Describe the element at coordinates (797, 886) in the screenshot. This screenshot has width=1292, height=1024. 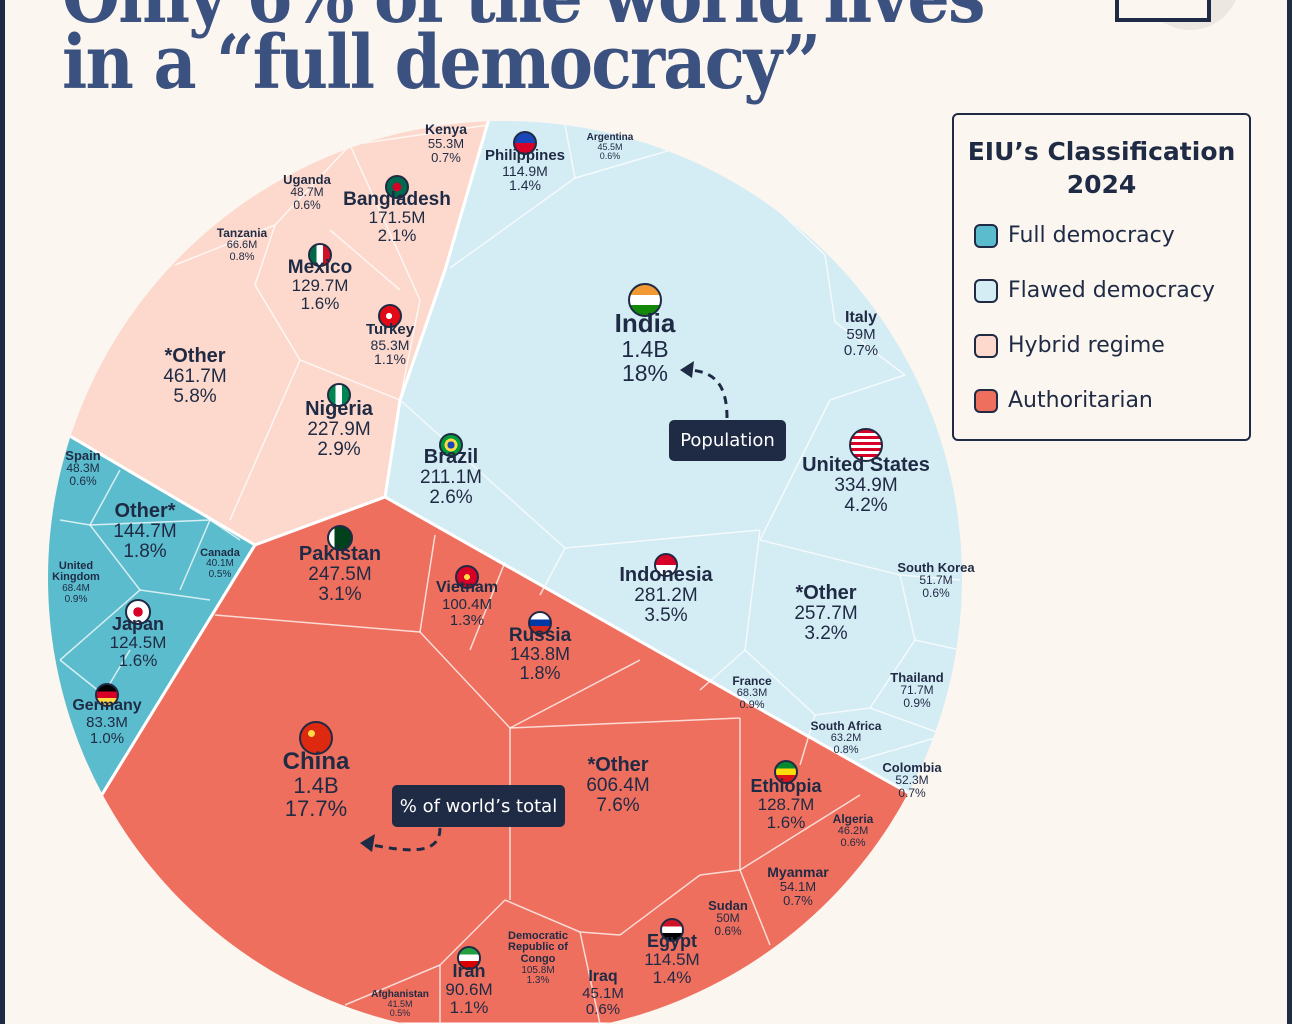
I see `cell-myanmar: Myanmar 54.1M 0.7%` at that location.